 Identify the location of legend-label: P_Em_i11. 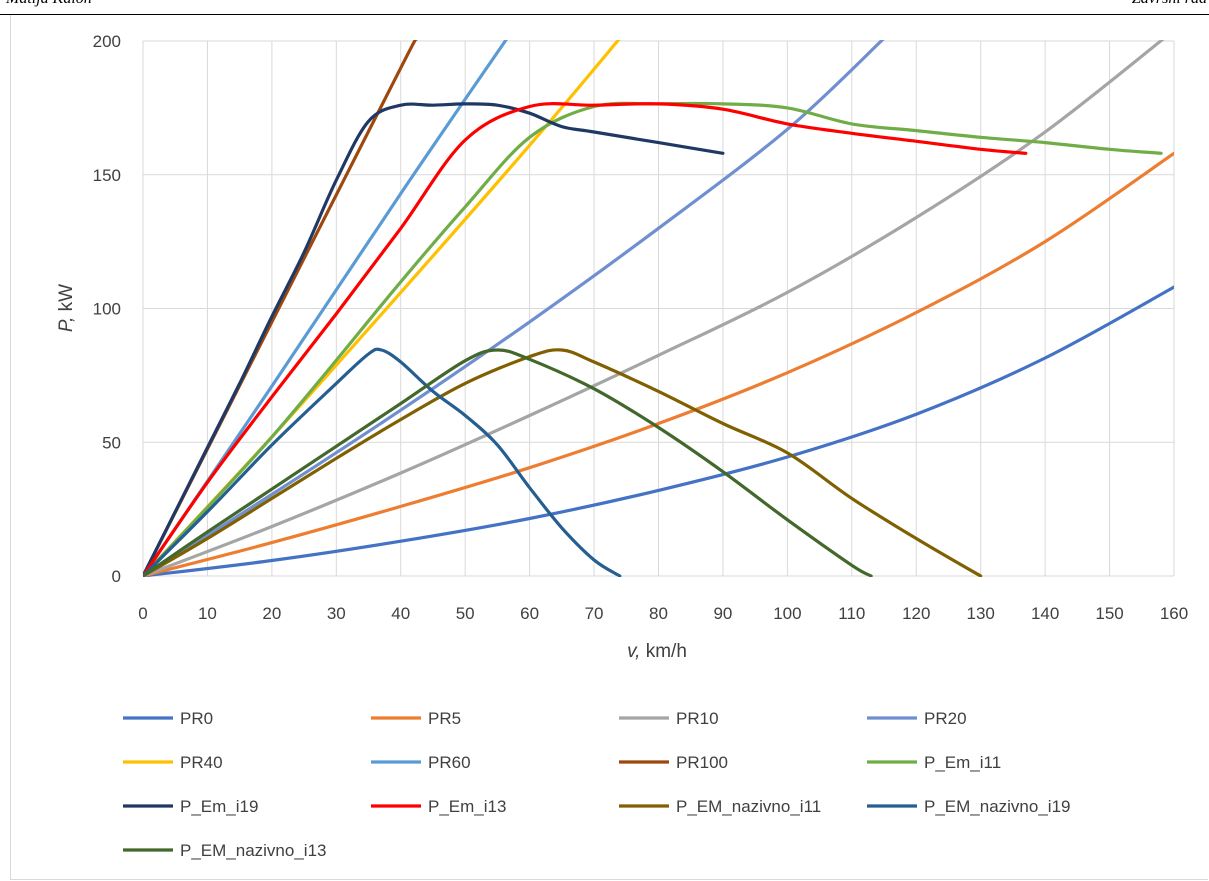
(962, 762).